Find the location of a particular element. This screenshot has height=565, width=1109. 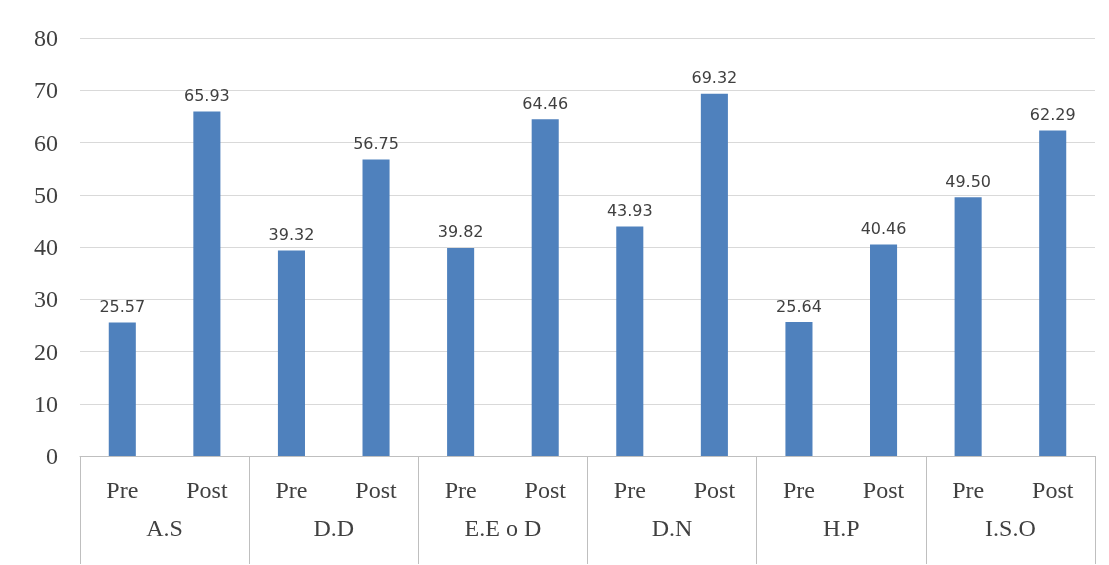

y-tick-label: 60 is located at coordinates (46, 142).